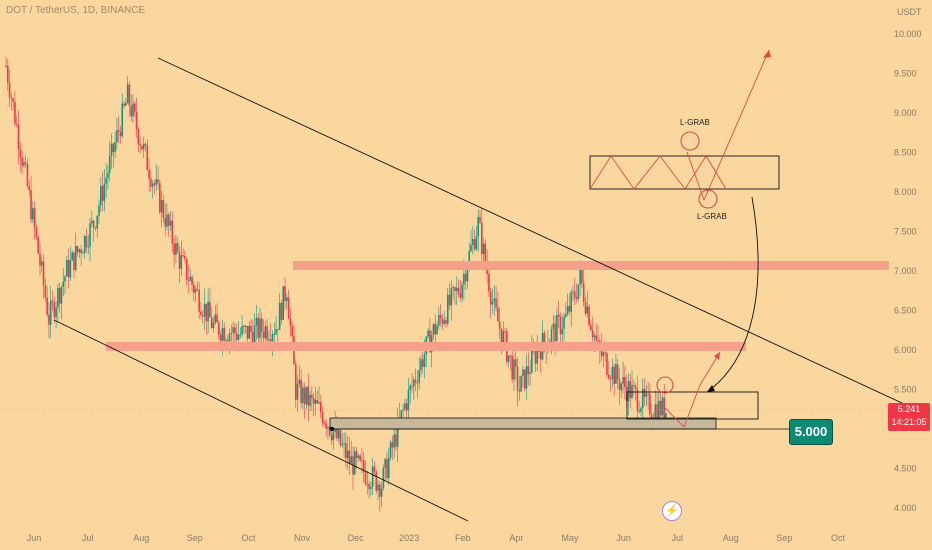 This screenshot has width=932, height=550. Describe the element at coordinates (684, 172) in the screenshot. I see `projection-box` at that location.